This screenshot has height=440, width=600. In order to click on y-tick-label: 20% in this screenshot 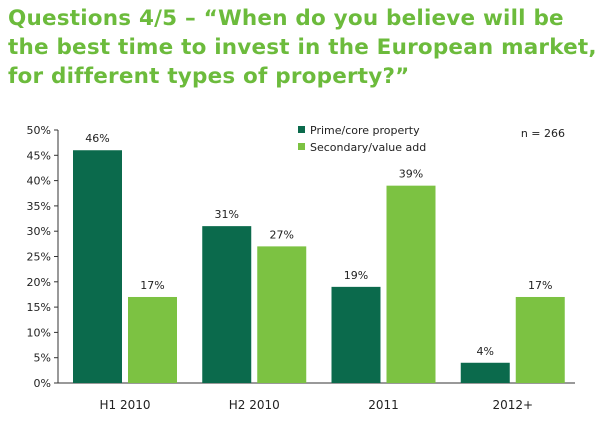, I will do `click(39, 282)`.